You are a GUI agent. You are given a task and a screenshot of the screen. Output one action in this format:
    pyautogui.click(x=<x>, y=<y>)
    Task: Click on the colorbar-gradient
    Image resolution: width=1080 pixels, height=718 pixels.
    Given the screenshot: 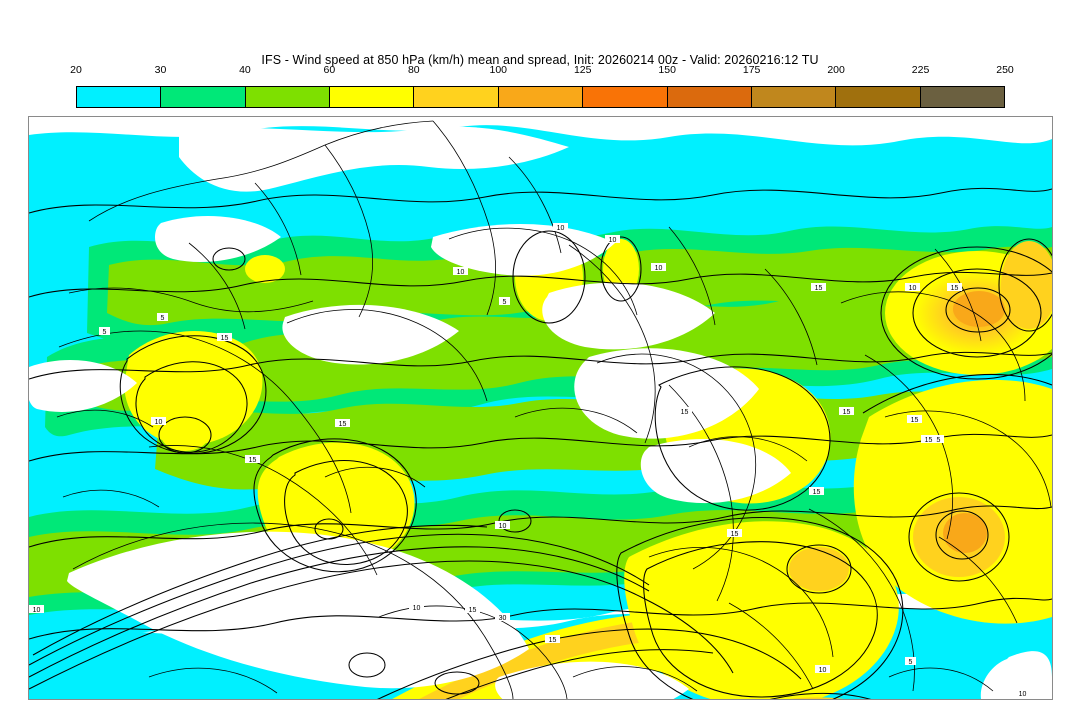 What is the action you would take?
    pyautogui.click(x=540, y=97)
    